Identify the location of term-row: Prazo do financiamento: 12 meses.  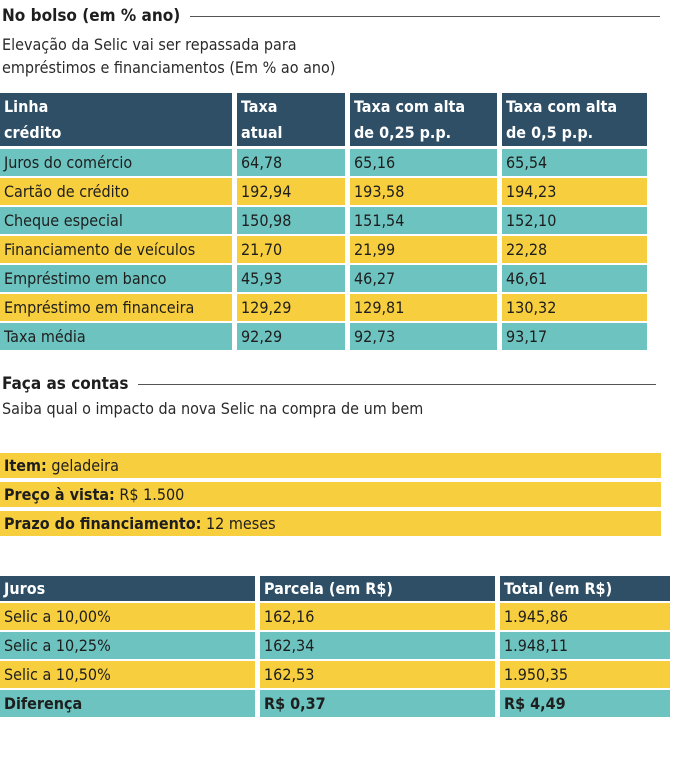
(330, 523).